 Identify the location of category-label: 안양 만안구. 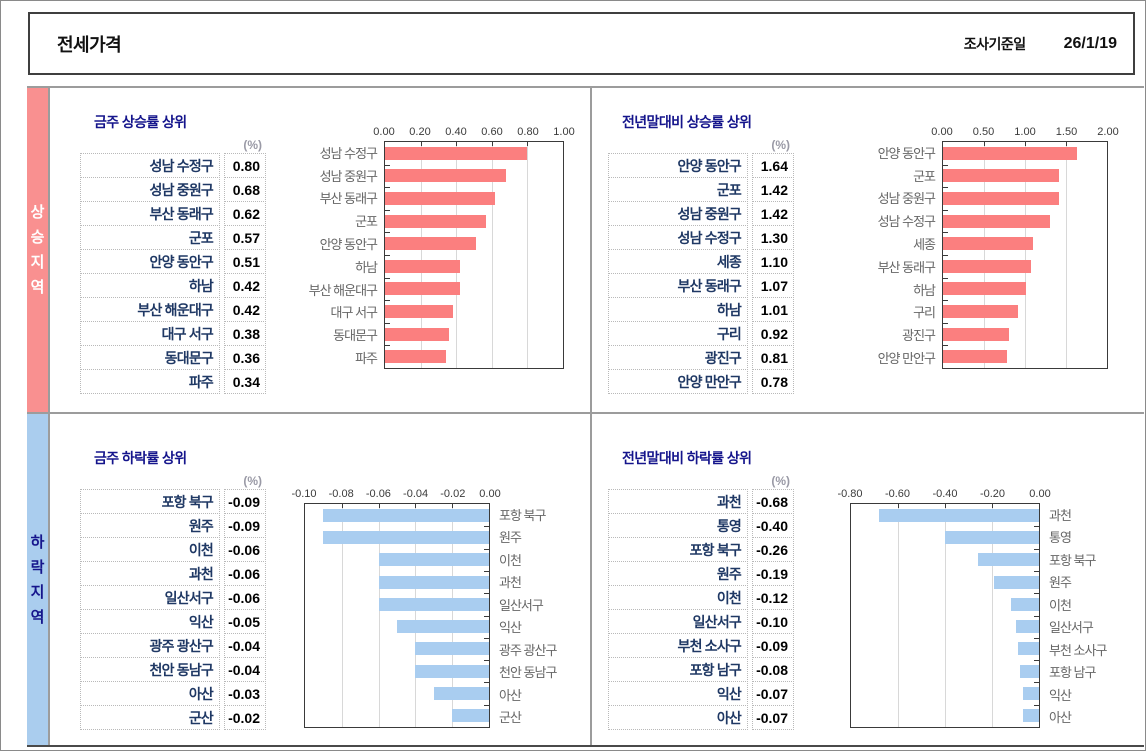
(906, 359).